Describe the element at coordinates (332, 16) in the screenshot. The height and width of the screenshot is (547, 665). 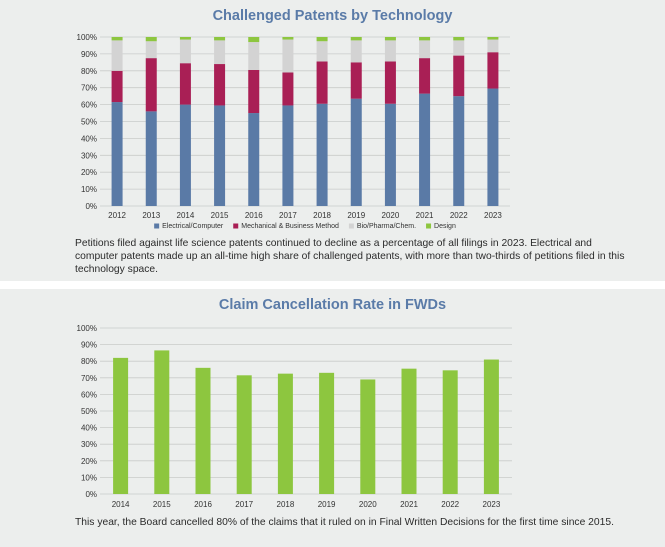
I see `technology-chart-title: Challenged Patents by Technology` at that location.